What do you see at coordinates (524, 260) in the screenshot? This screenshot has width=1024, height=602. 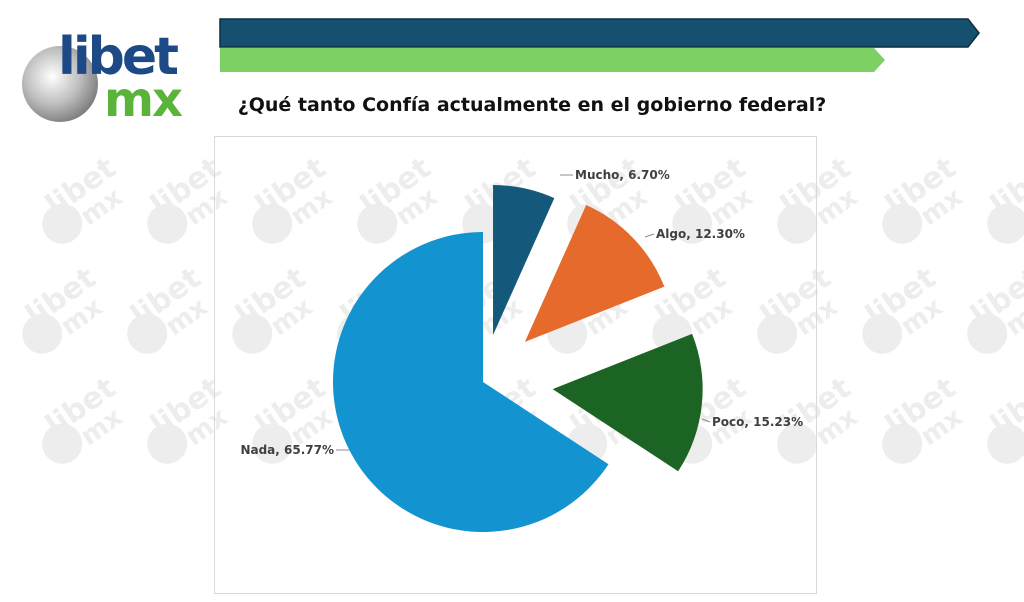 I see `pie-slice-mucho` at bounding box center [524, 260].